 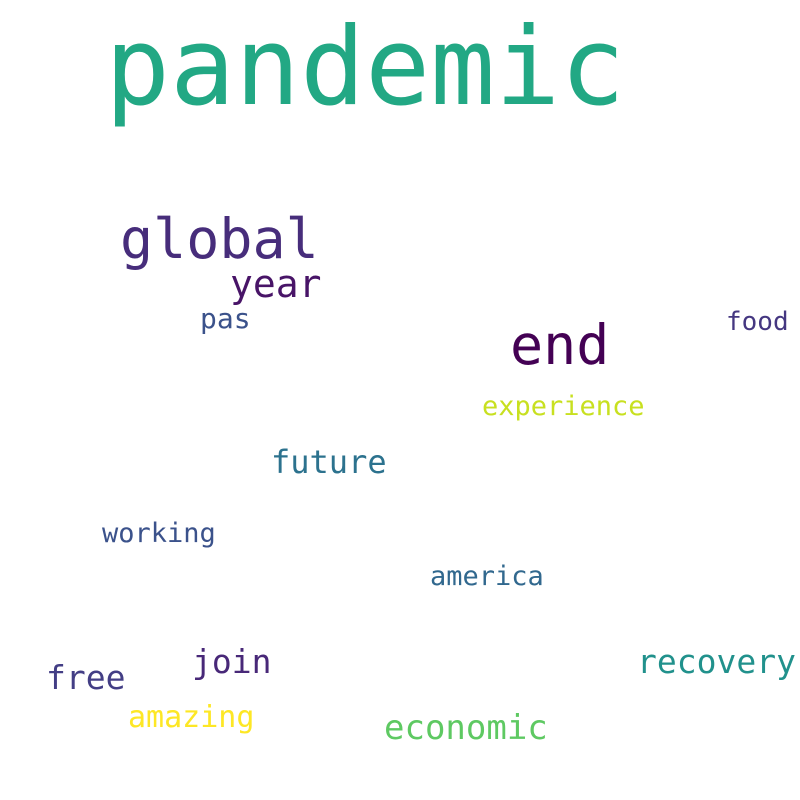 I want to click on word-pas: pas, so click(x=225, y=318).